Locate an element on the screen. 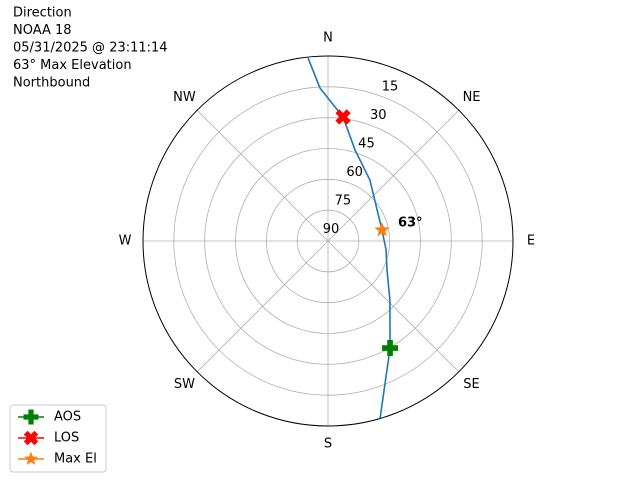  theta-tick-label: W is located at coordinates (125, 241).